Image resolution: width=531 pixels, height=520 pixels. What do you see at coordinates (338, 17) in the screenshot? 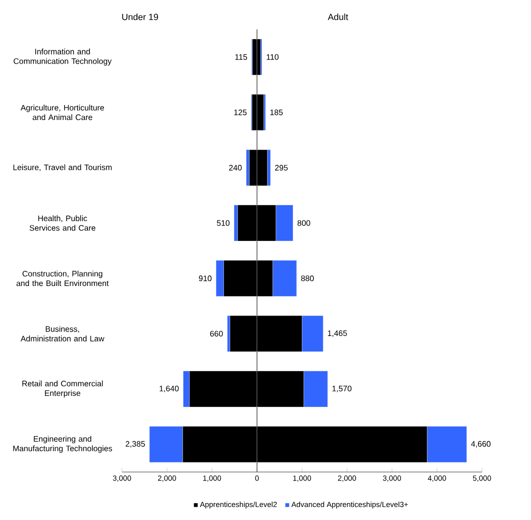
I see `text: Adult` at bounding box center [338, 17].